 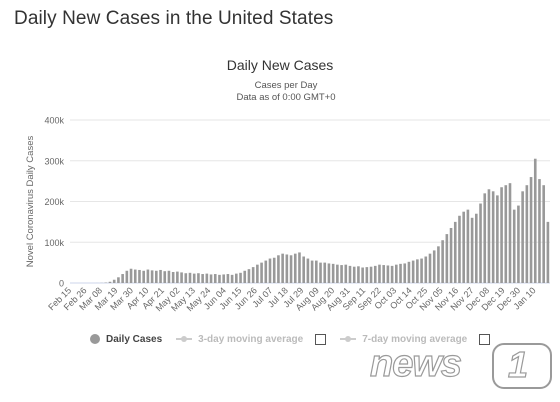 I want to click on legend-item-daily-cases: Daily Cases, so click(x=126, y=339).